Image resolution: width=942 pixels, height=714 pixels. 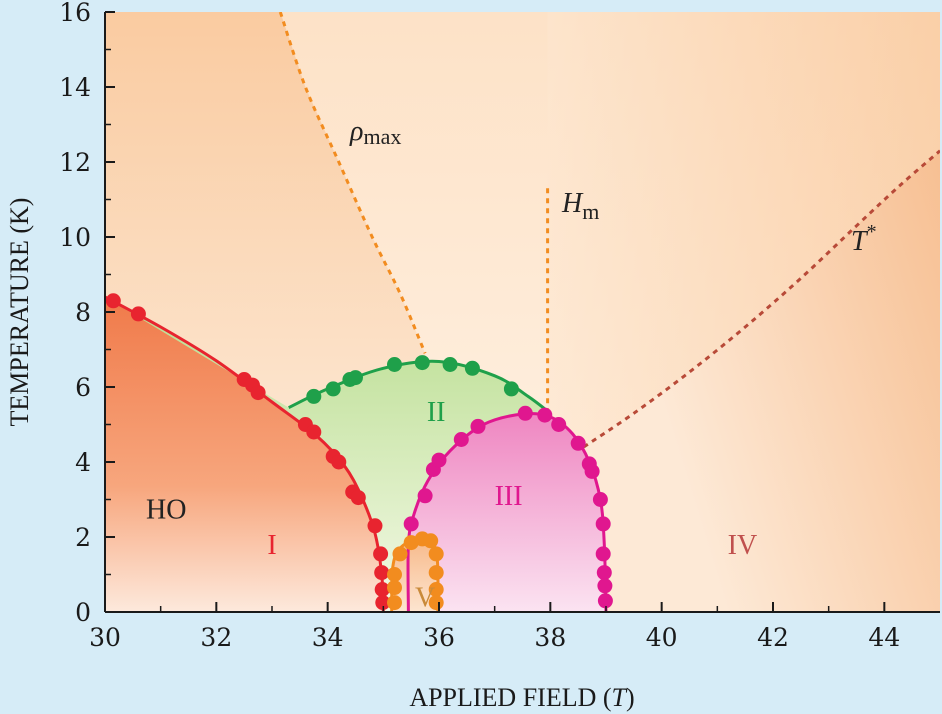 What do you see at coordinates (436, 412) in the screenshot?
I see `region-label-ii: II` at bounding box center [436, 412].